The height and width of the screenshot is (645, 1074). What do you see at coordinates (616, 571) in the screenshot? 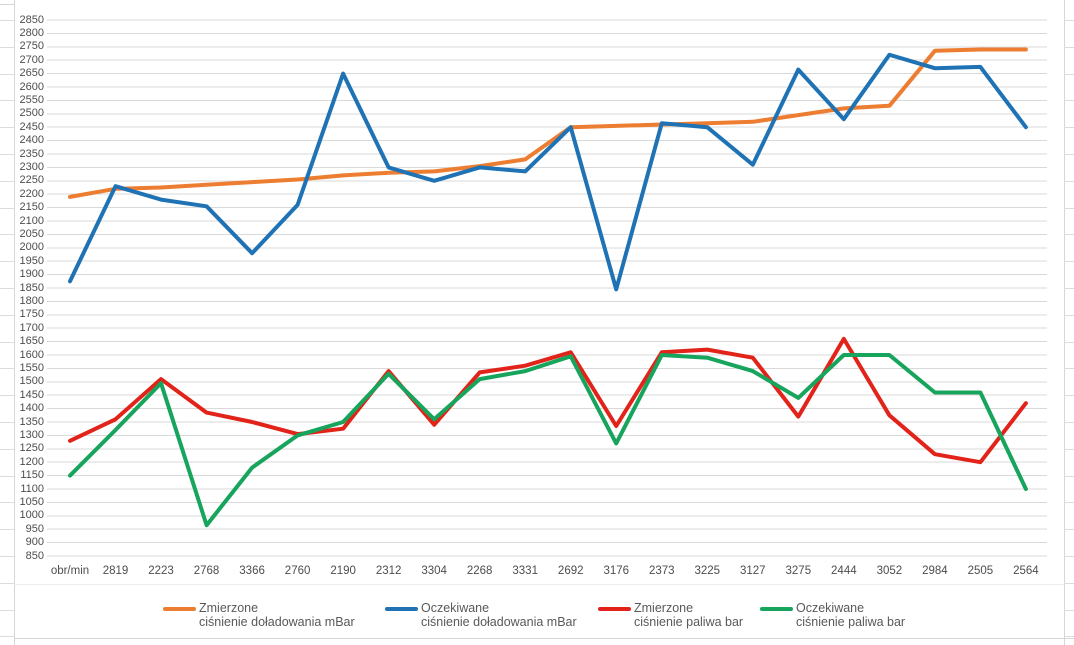
I see `x-axis-tick-label: 3176` at bounding box center [616, 571].